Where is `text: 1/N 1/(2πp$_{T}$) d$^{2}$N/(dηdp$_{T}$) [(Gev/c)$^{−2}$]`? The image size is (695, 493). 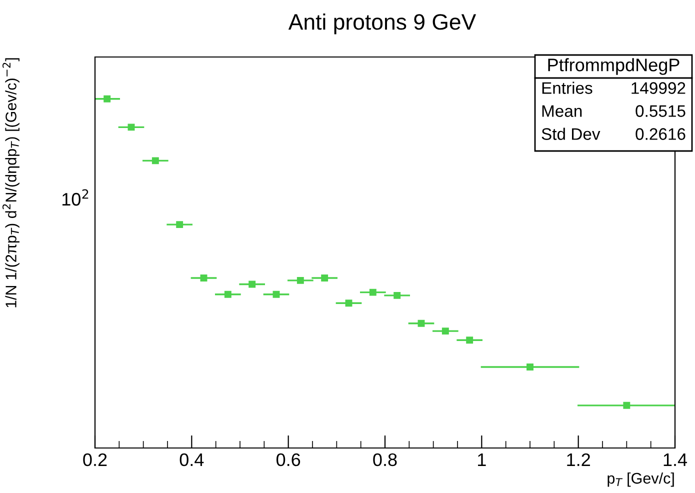 text: 1/N 1/(2πp$_{T}$) d$^{2}$N/(dηdp$_{T}$) [(Gev/c)$^{−2}$] is located at coordinates (11, 183).